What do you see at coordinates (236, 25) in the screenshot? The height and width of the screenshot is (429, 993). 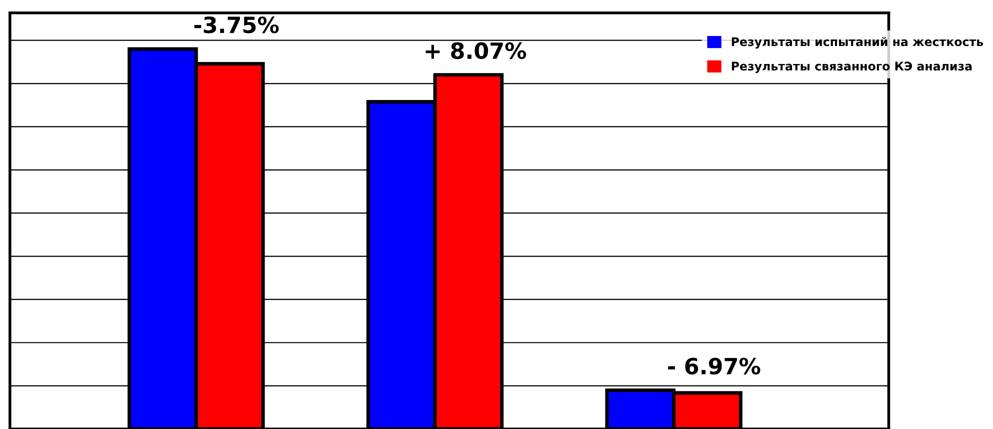 I see `text: -3.75%` at bounding box center [236, 25].